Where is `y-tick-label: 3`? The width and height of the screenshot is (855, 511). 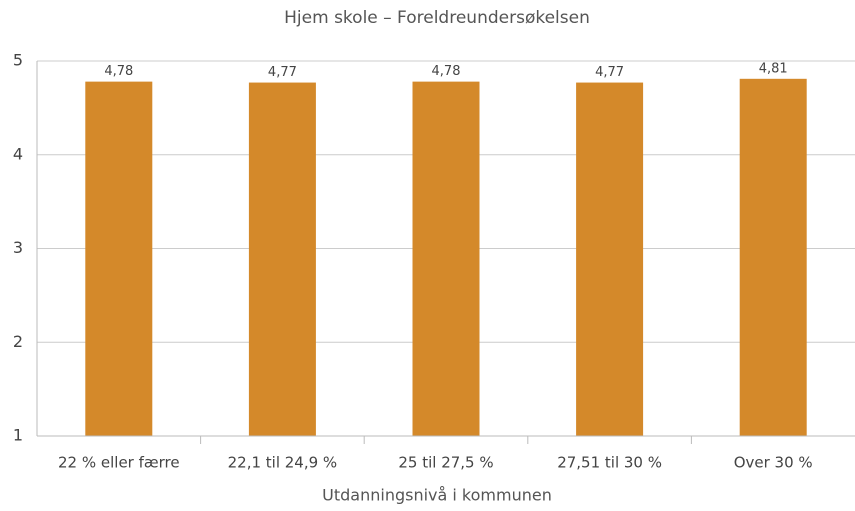 y-tick-label: 3 is located at coordinates (18, 247).